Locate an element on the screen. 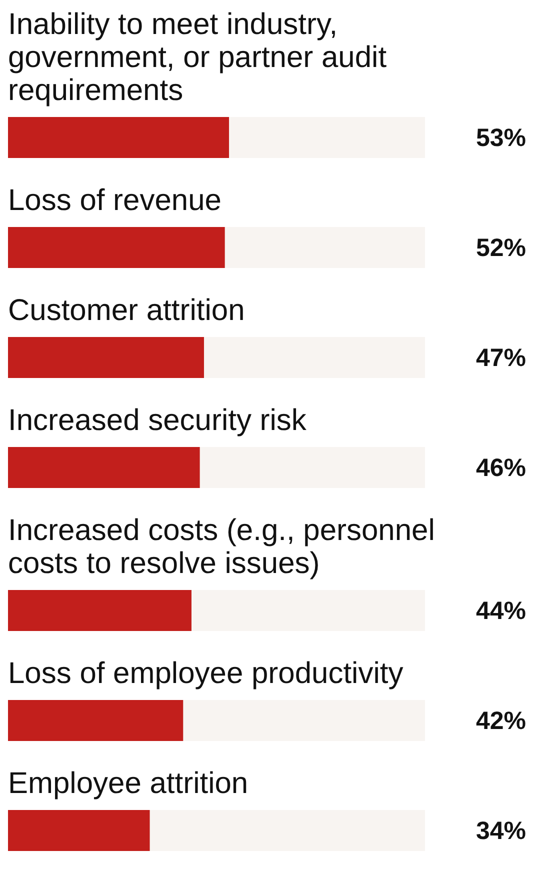  data-label: 52% is located at coordinates (501, 248).